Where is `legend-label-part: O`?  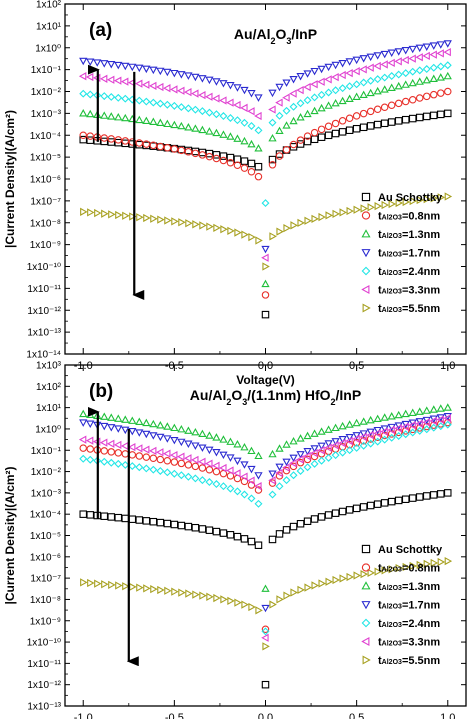
legend-label-part: O is located at coordinates (396, 292).